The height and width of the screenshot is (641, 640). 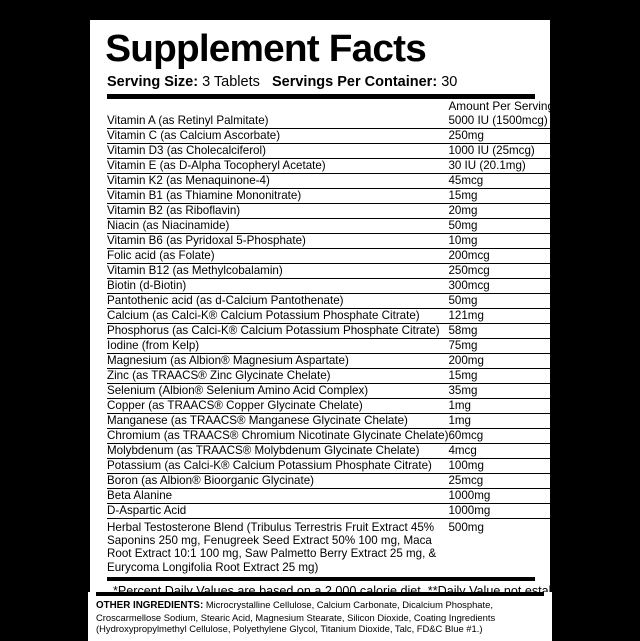 I want to click on page-title: Supplement Facts, so click(x=266, y=49).